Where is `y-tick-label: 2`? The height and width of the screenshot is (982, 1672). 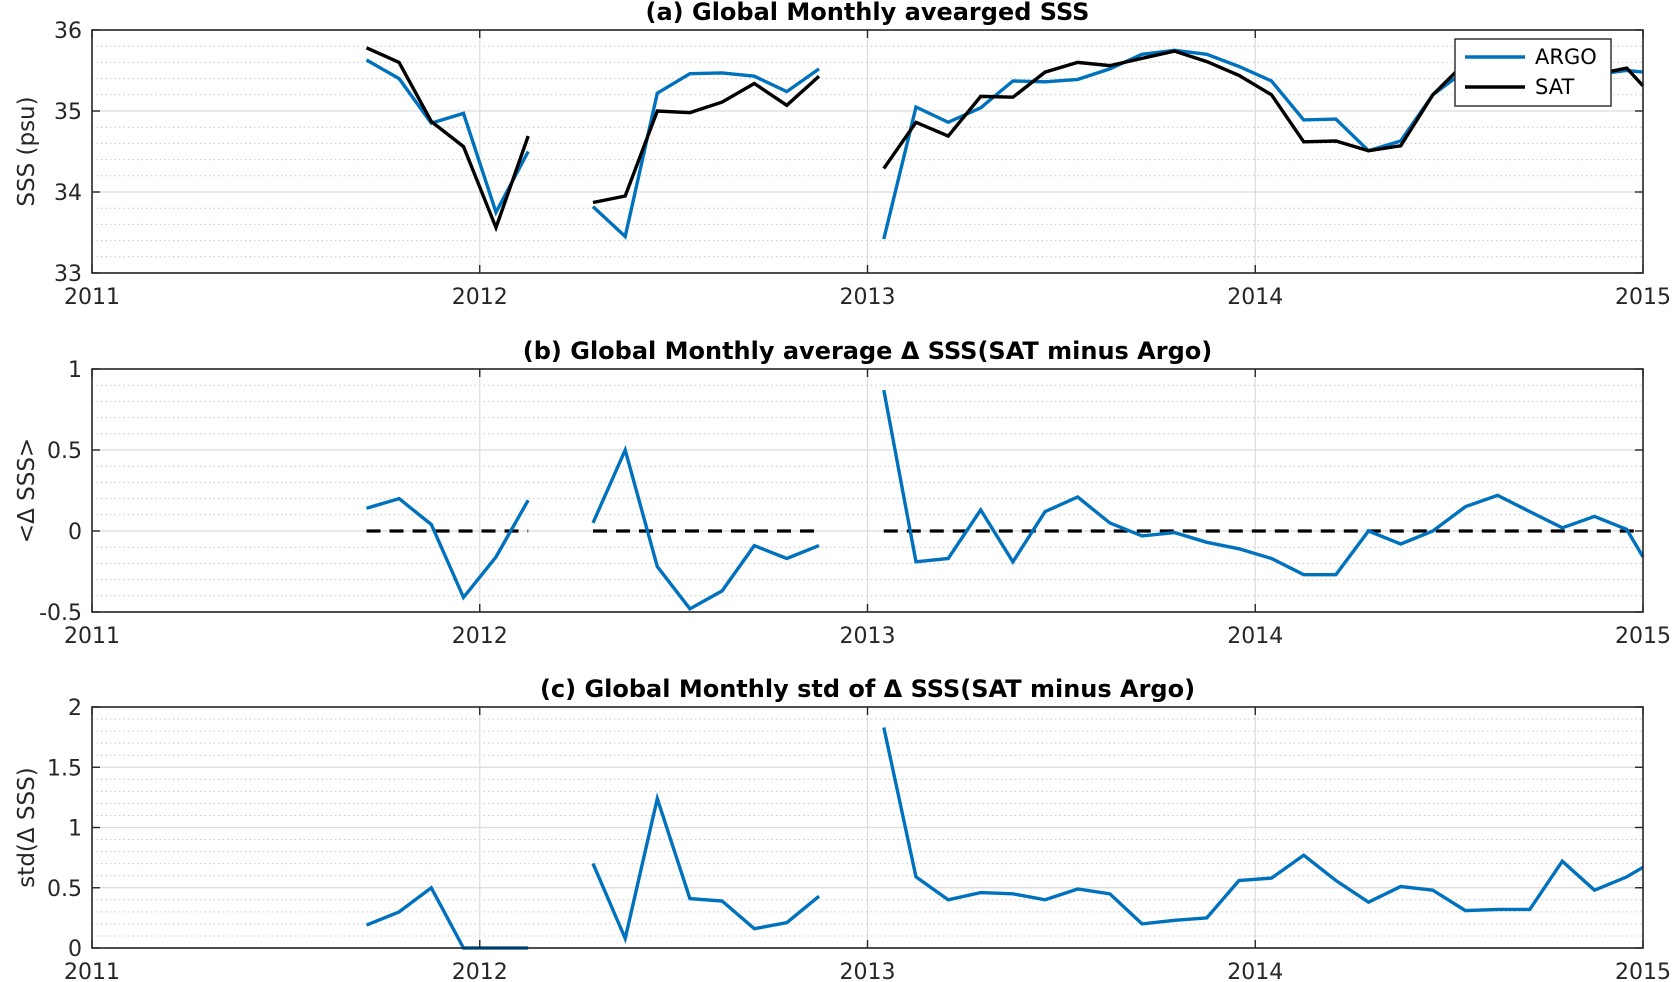
y-tick-label: 2 is located at coordinates (75, 708).